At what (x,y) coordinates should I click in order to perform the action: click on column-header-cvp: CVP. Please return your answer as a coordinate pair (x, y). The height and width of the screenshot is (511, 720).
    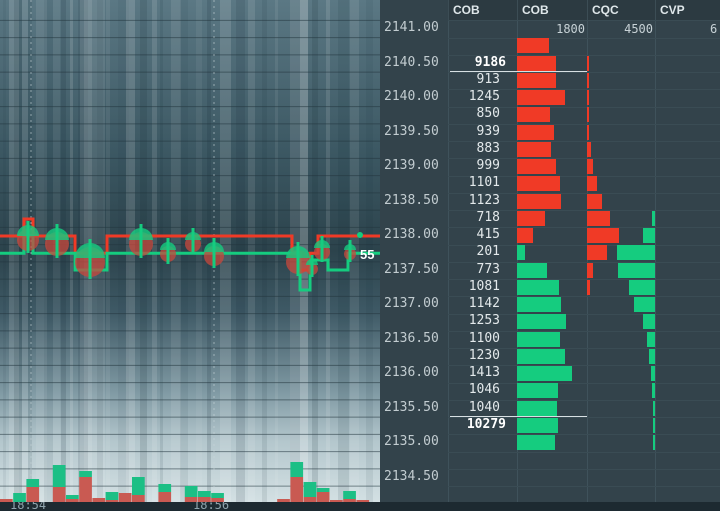
    Looking at the image, I should click on (687, 10).